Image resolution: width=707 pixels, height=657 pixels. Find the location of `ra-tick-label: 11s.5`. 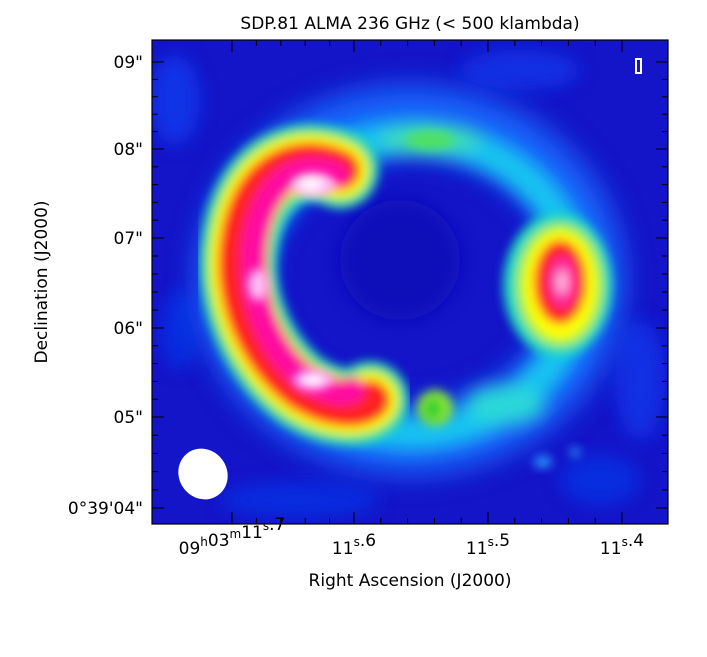

ra-tick-label: 11s.5 is located at coordinates (488, 545).